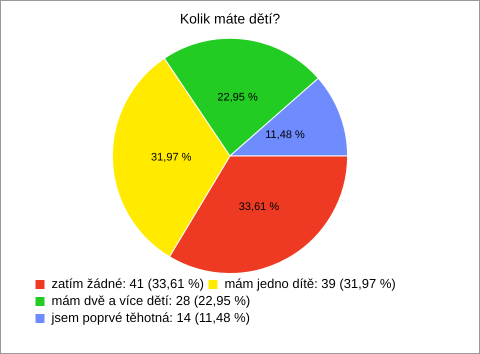 The width and height of the screenshot is (480, 354). I want to click on legend-label: jsem poprvé těhotná: 14 (11,48 %), so click(150, 318).